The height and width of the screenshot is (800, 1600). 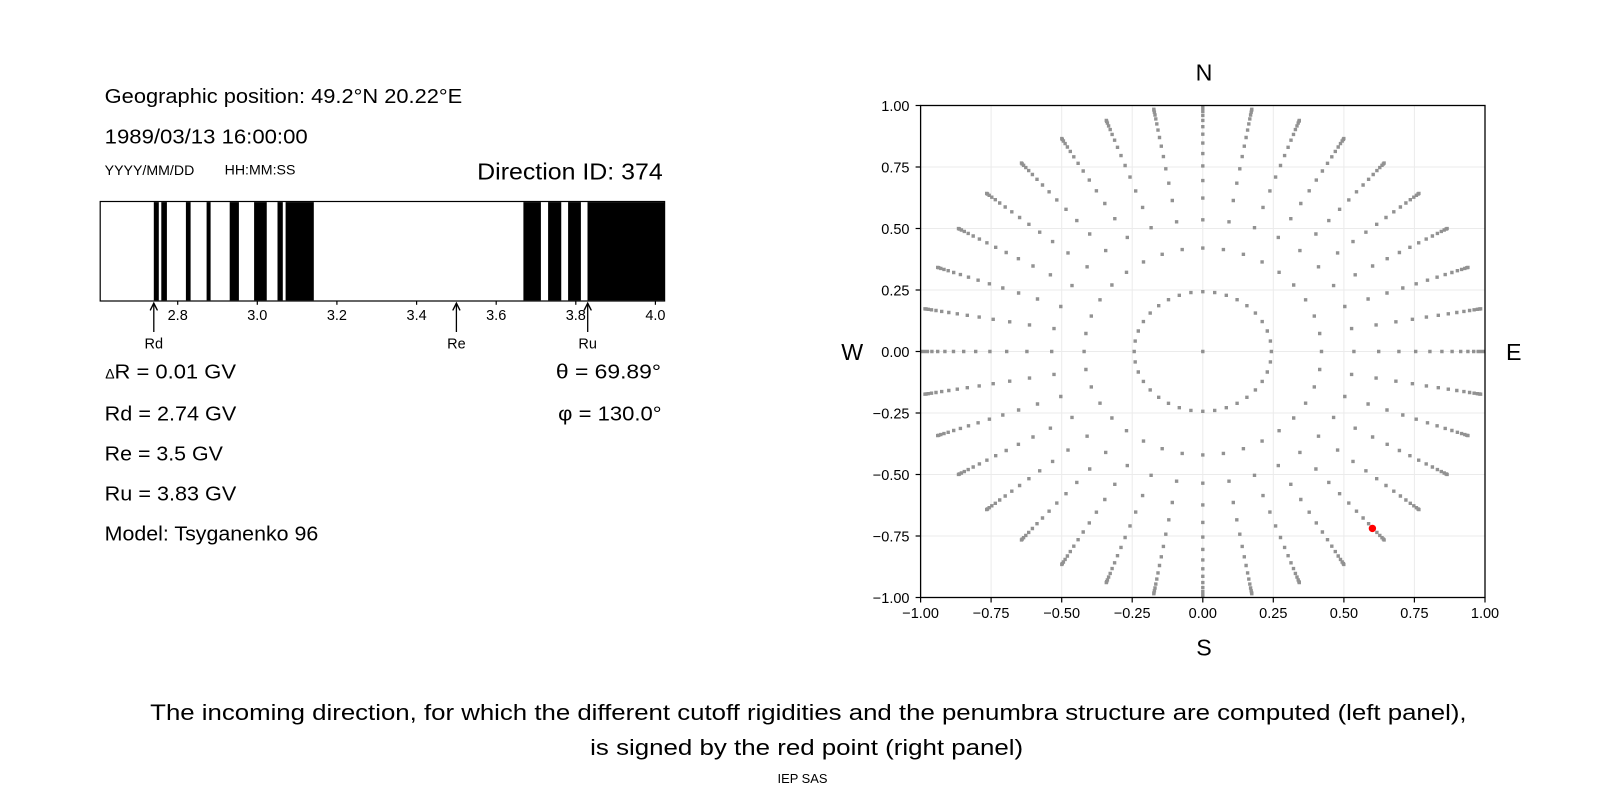 I want to click on svg-text: 3.4, so click(x=417, y=316).